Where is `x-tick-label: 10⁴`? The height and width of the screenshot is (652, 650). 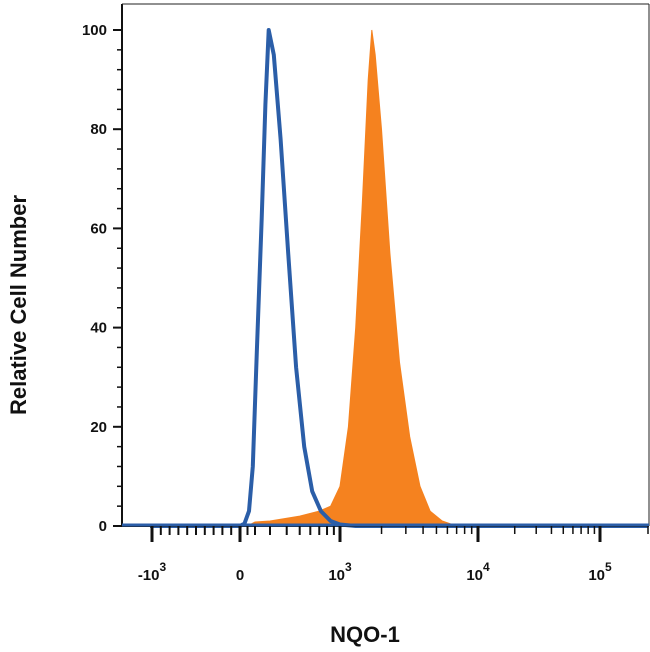 x-tick-label: 10⁴ is located at coordinates (478, 572).